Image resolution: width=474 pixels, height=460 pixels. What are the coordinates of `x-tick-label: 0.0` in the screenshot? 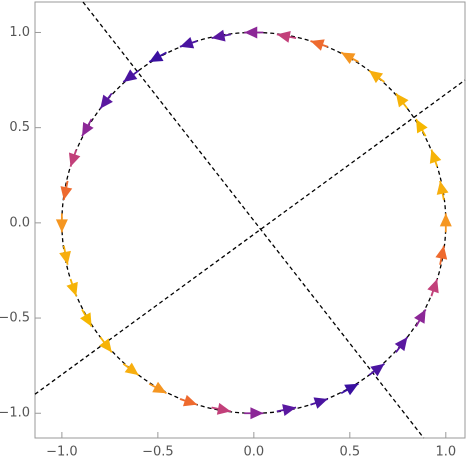 It's located at (253, 452).